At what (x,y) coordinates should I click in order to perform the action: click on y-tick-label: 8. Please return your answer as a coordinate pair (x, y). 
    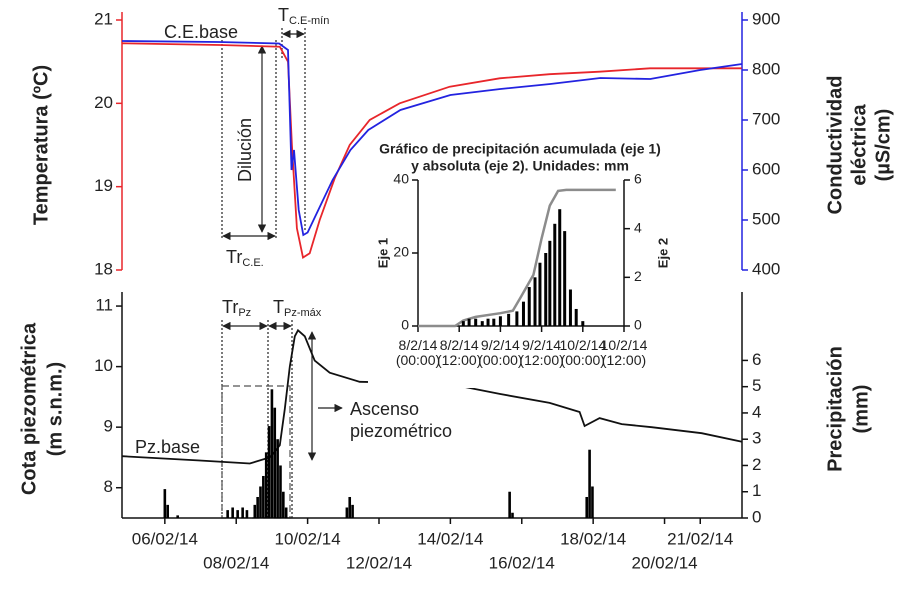
    Looking at the image, I should click on (108, 486).